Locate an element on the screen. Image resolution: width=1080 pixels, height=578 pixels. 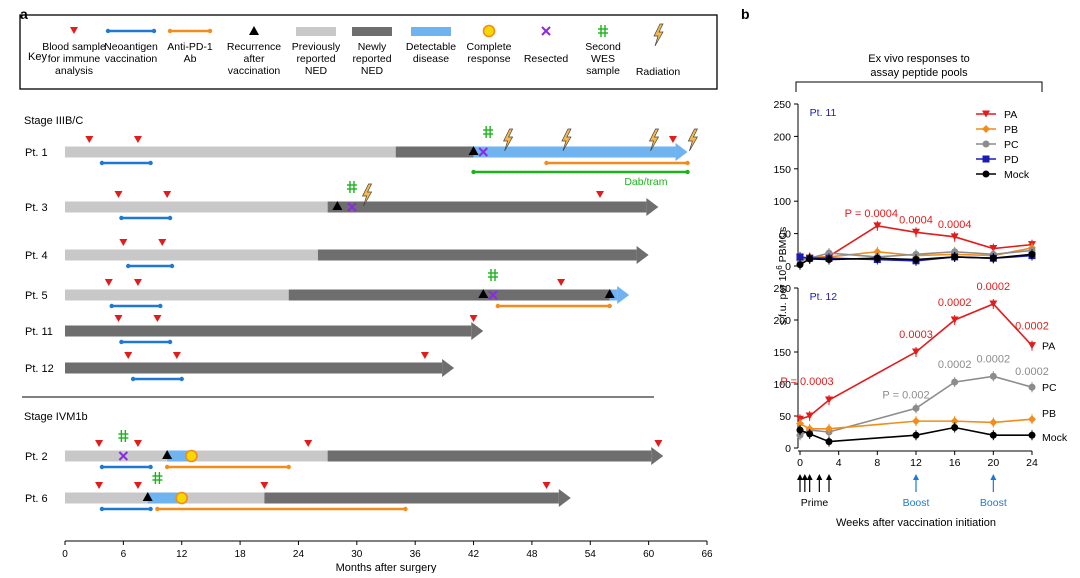
vaccination-line-start-dot is located at coordinates (128, 266).